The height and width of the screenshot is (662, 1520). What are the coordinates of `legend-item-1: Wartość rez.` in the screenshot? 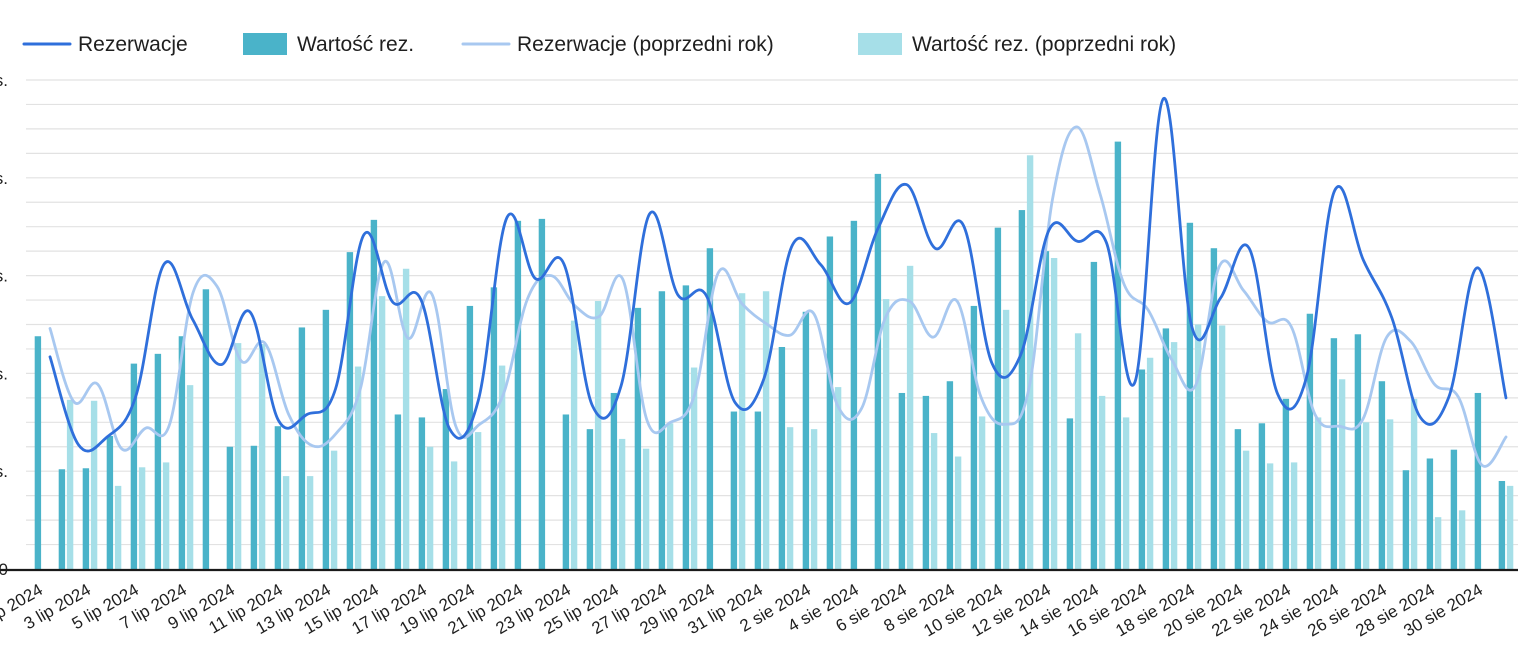 It's located at (328, 44).